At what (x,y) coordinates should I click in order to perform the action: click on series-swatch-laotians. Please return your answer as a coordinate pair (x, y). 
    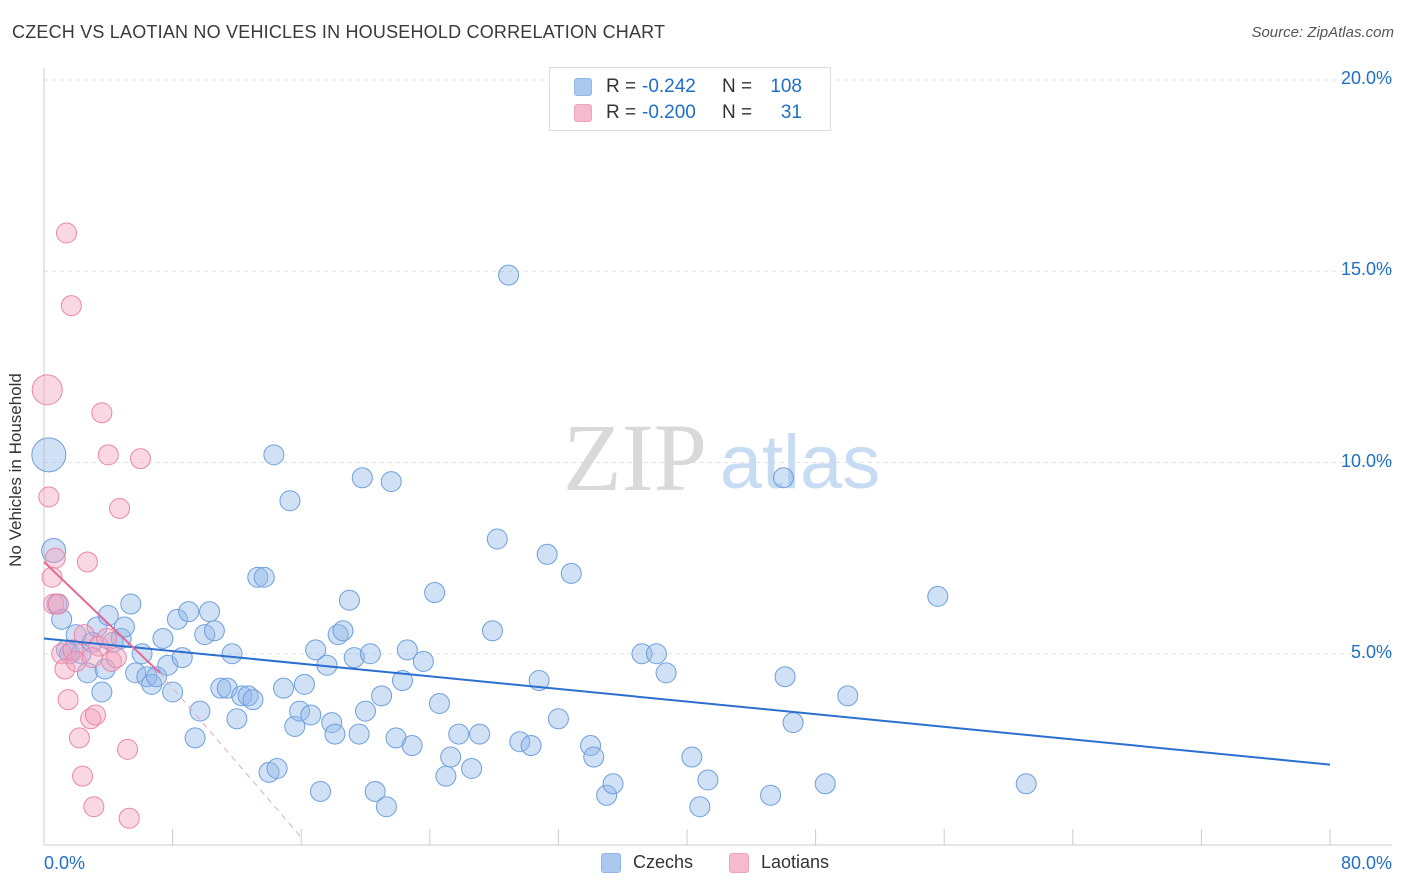
    Looking at the image, I should click on (739, 862).